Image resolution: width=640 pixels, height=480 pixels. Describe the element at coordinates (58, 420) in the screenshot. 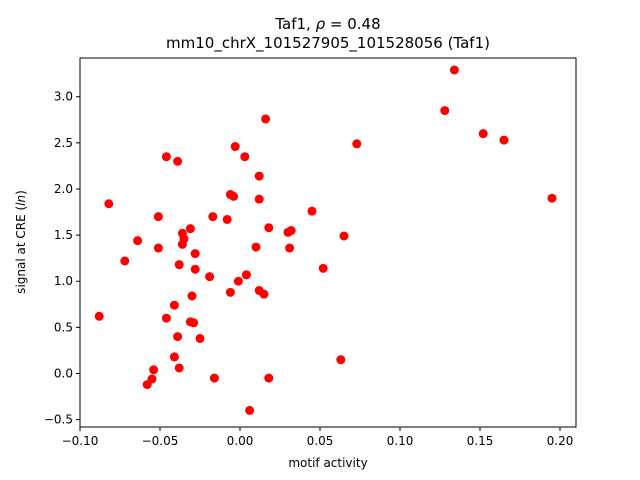

I see `y-tick-label: −0.5` at that location.